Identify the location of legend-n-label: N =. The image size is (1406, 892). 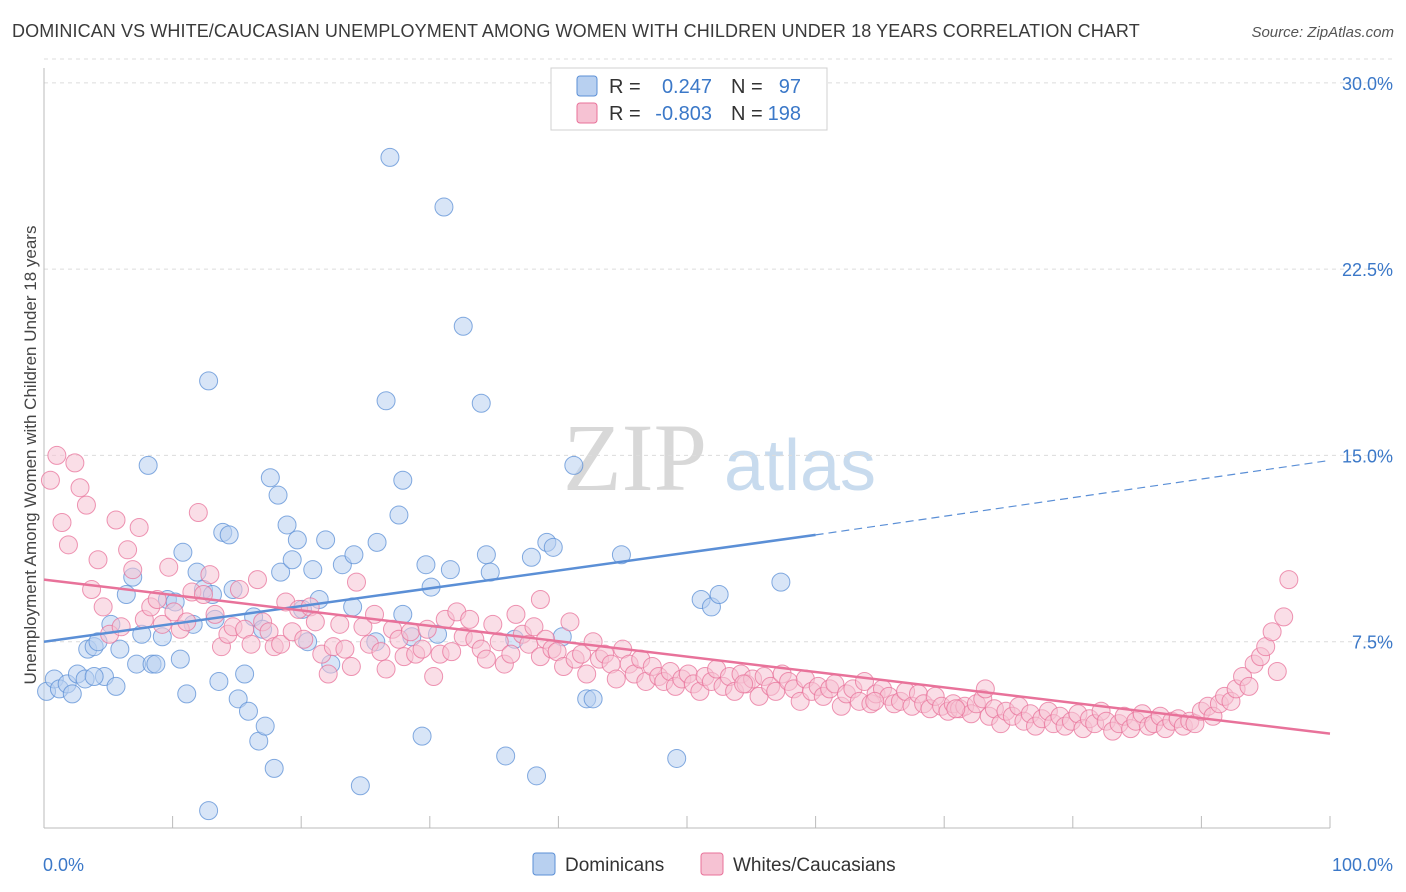
(747, 87).